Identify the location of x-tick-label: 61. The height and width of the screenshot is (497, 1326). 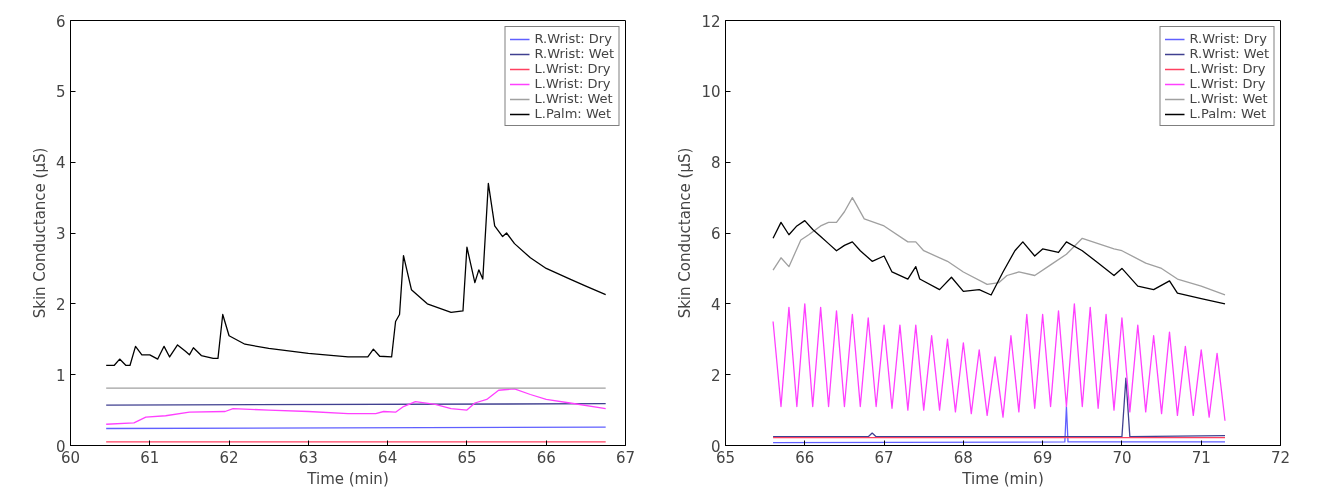
(150, 457).